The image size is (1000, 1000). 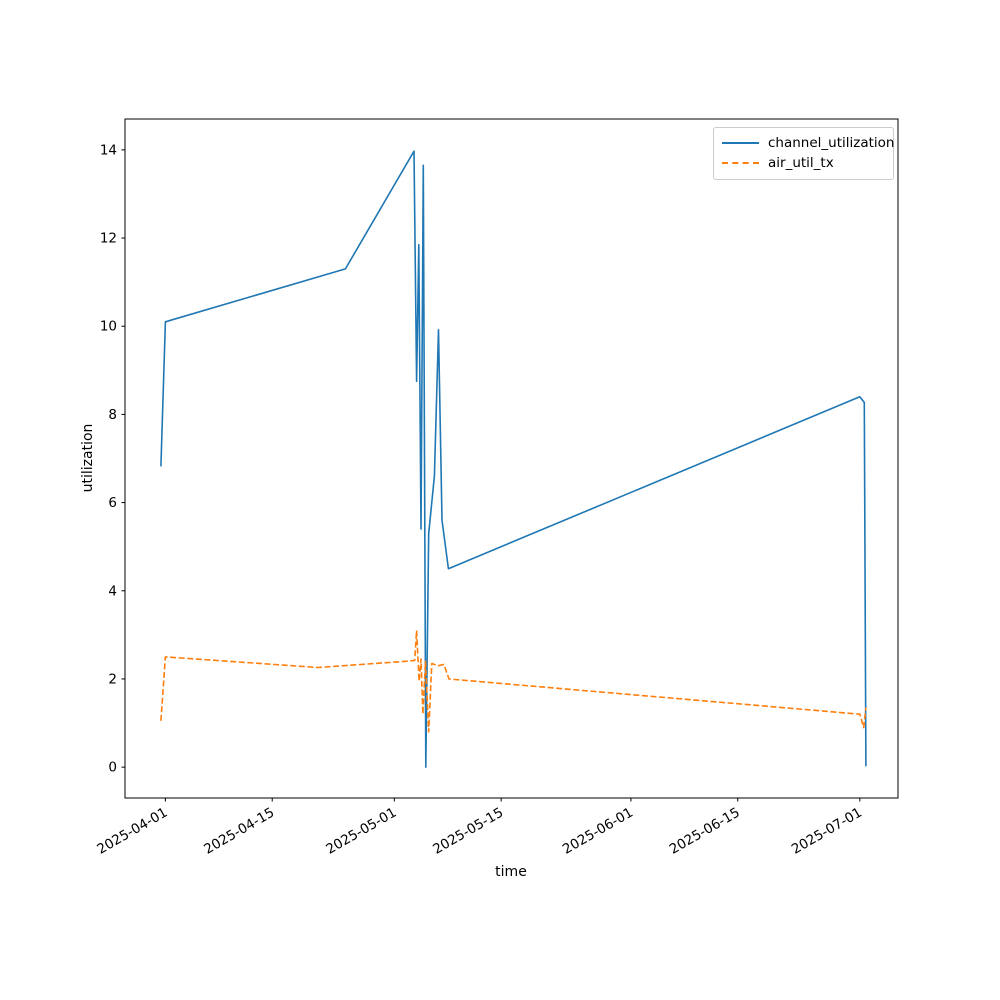 I want to click on y-tick-label: 12, so click(x=108, y=239).